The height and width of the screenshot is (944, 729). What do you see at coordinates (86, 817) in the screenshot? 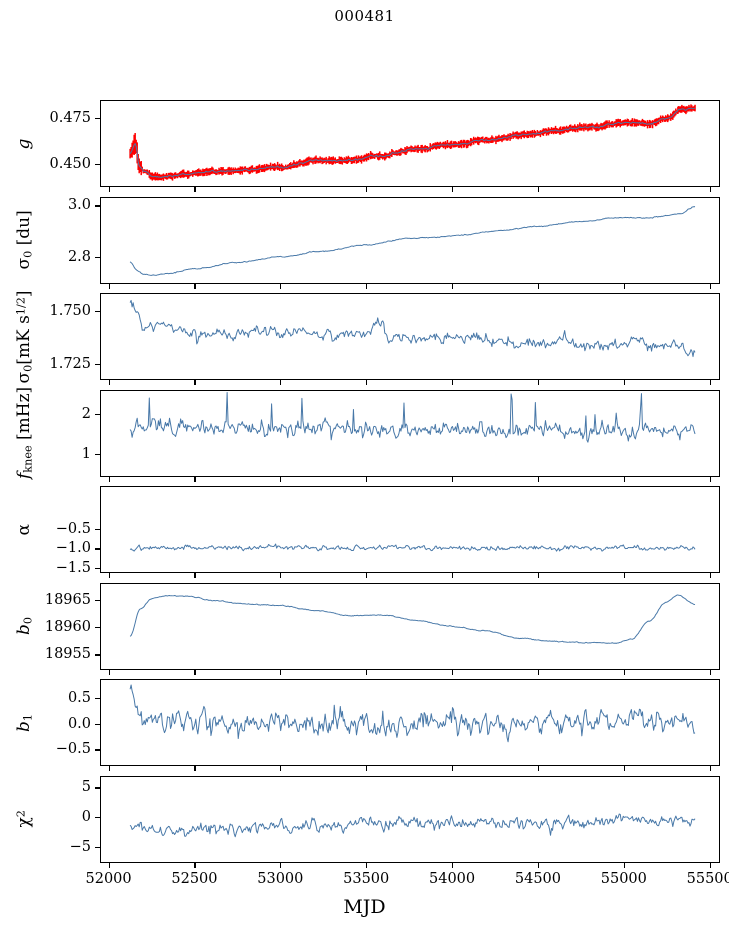
I see `y-tick-label-chi2: 0` at bounding box center [86, 817].